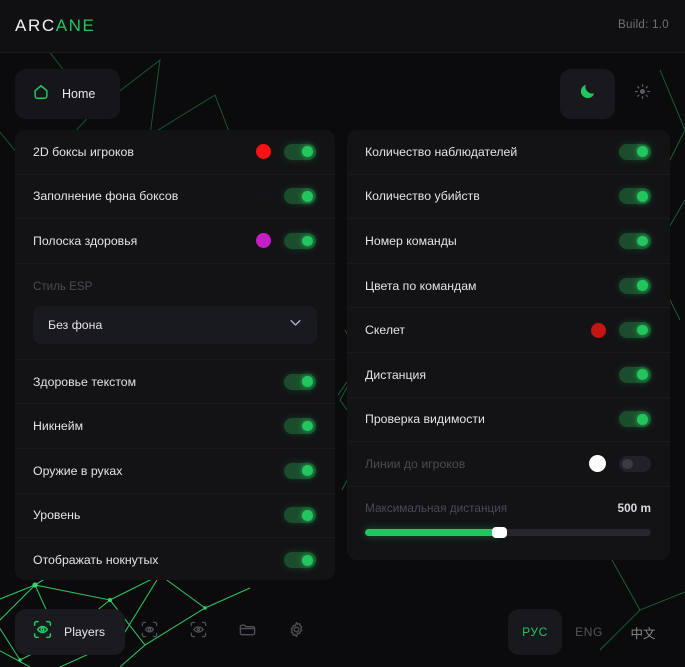 This screenshot has height=667, width=685. What do you see at coordinates (508, 420) in the screenshot?
I see `setting-row: Проверка видимости` at bounding box center [508, 420].